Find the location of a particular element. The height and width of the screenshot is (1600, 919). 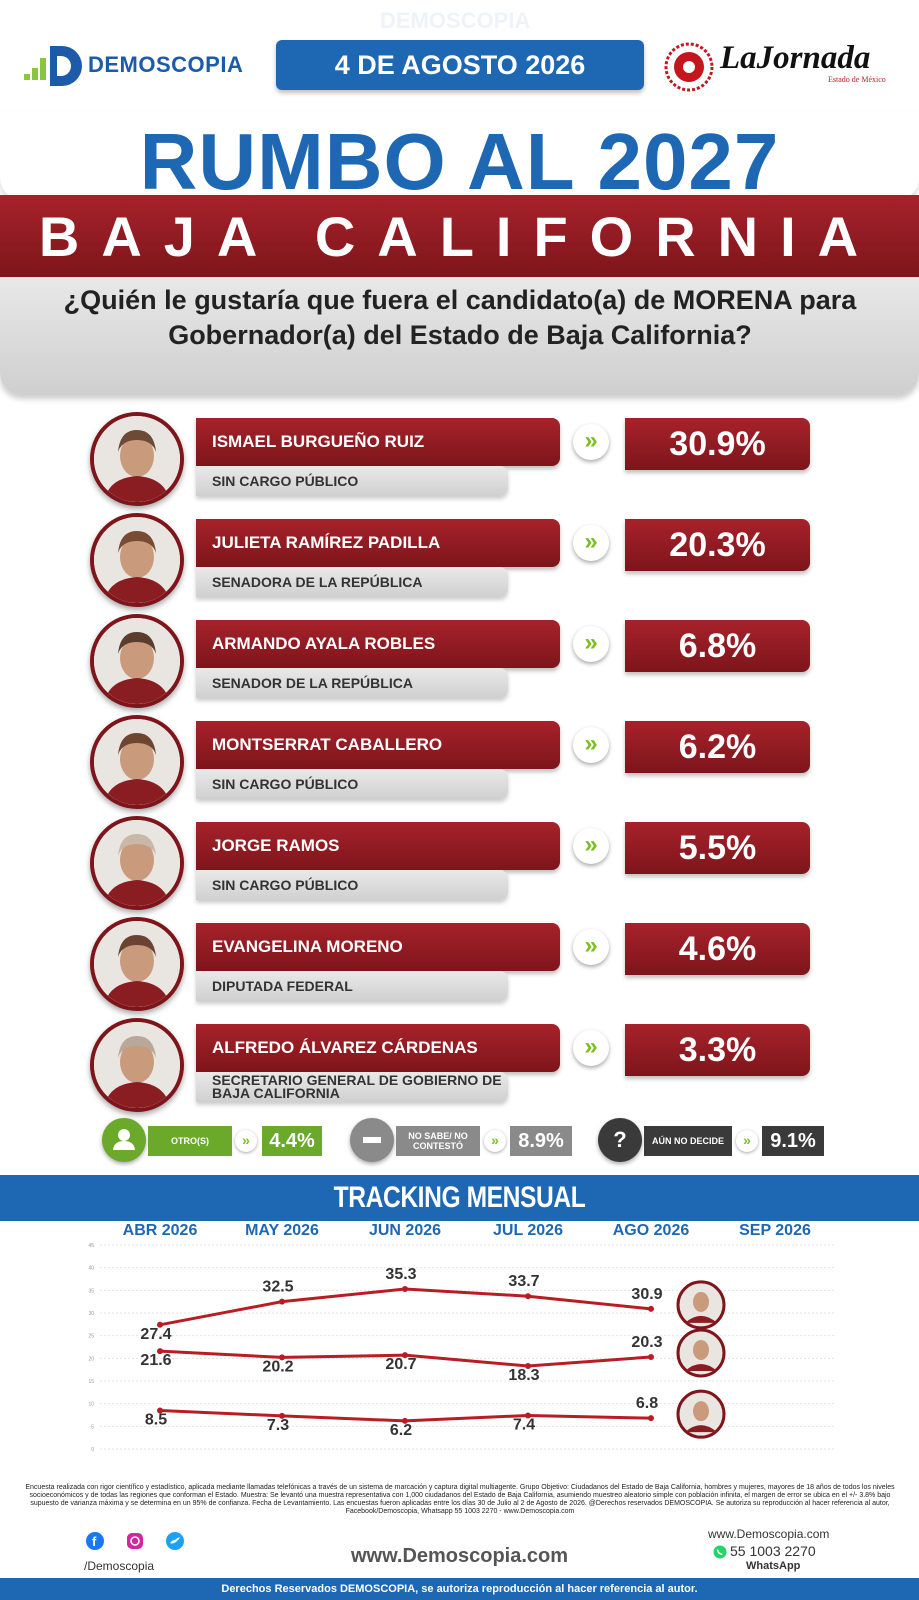

candidate-row: JORGE RAMOS SIN CARGO PÚBLICO » 5.5% is located at coordinates (459, 865).